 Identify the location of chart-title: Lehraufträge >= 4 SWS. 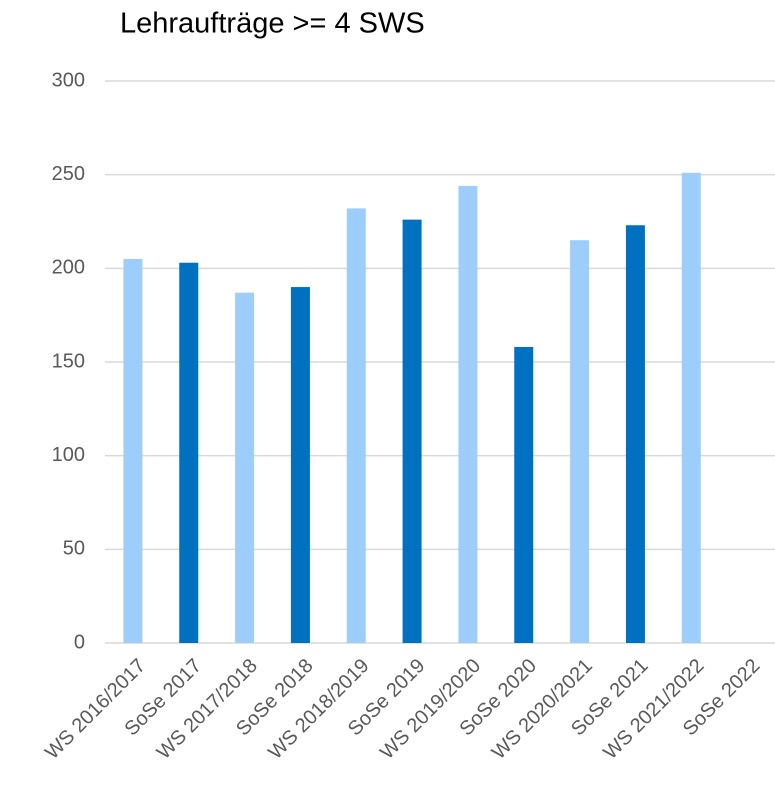
(272, 24).